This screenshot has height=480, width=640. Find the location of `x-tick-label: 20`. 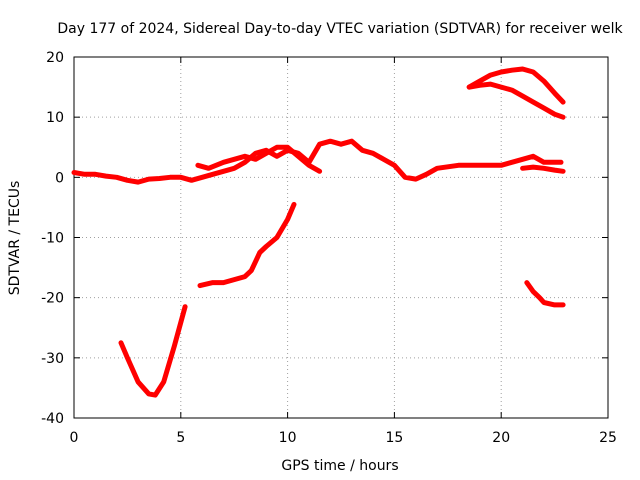

x-tick-label: 20 is located at coordinates (501, 438).